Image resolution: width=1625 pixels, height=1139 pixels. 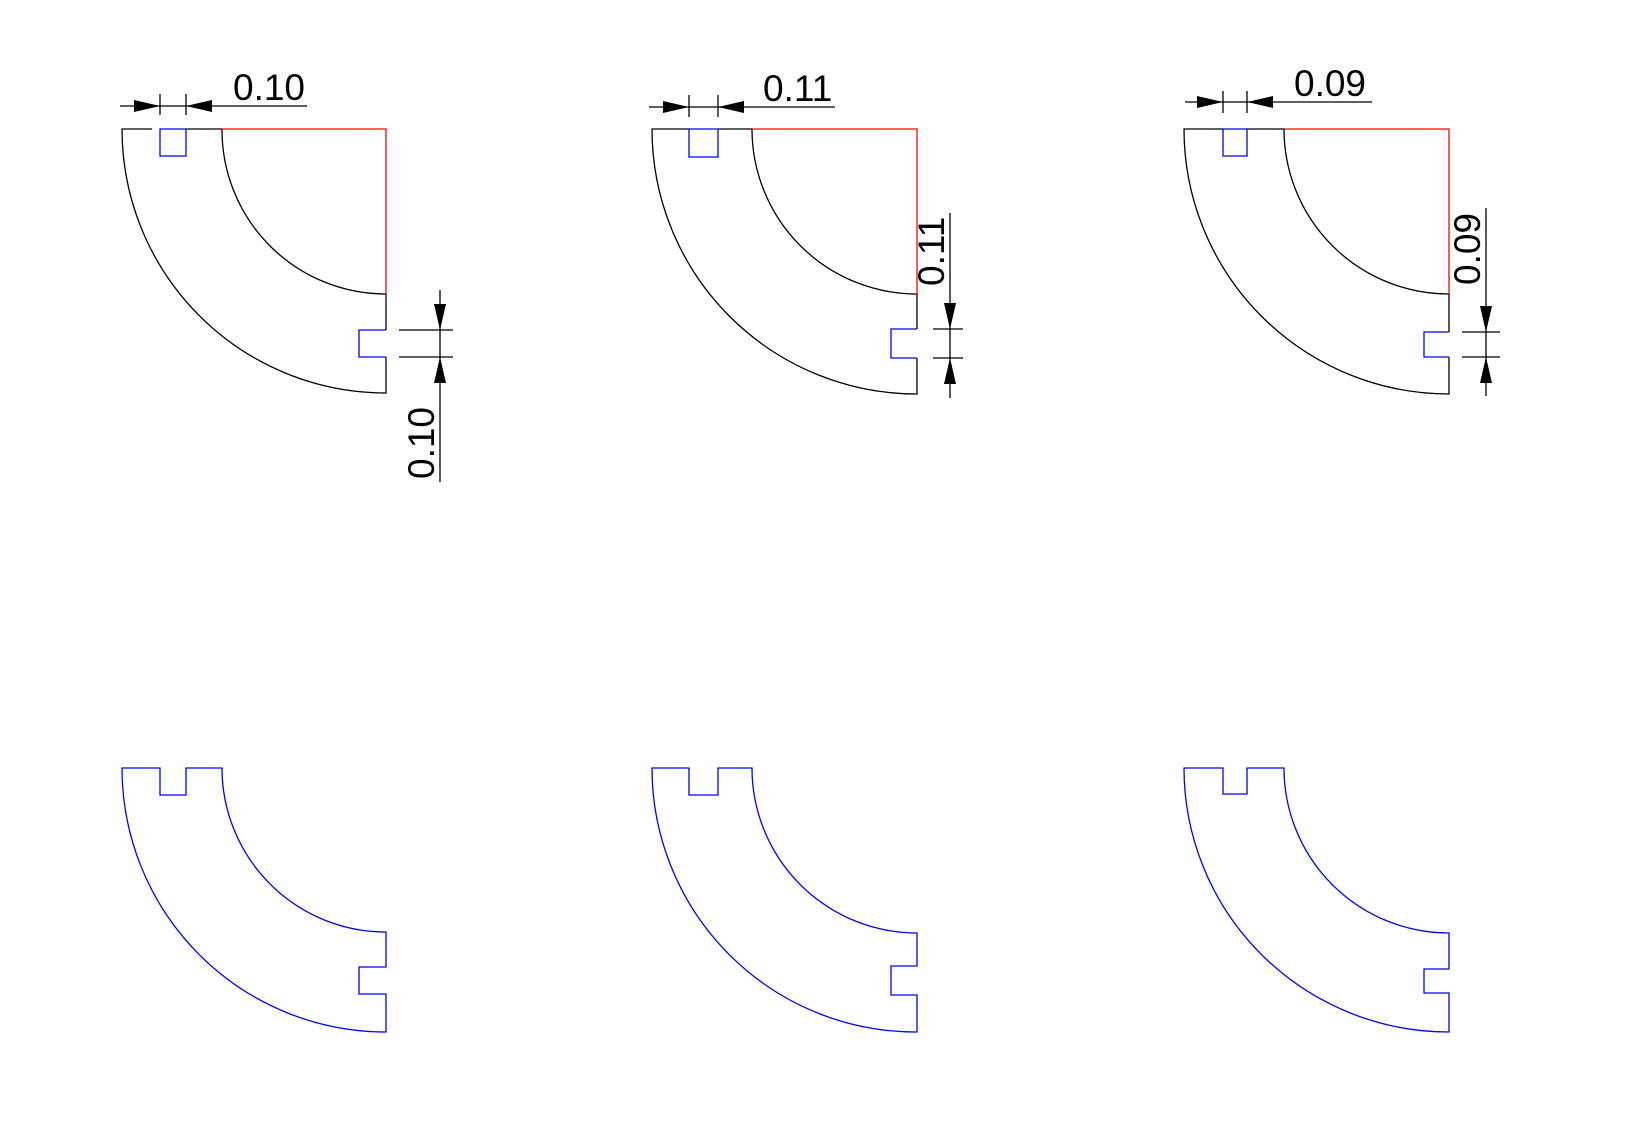 I want to click on part-1-outline, so click(x=254, y=261).